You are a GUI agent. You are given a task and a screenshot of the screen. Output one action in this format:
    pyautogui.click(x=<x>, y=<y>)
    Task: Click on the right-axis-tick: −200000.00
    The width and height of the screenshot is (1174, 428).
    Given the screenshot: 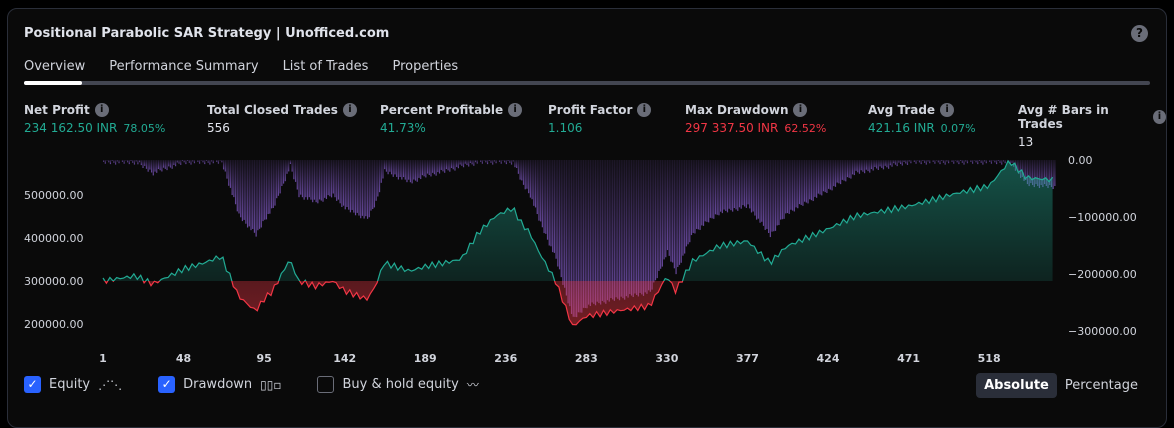 What is the action you would take?
    pyautogui.click(x=1102, y=274)
    